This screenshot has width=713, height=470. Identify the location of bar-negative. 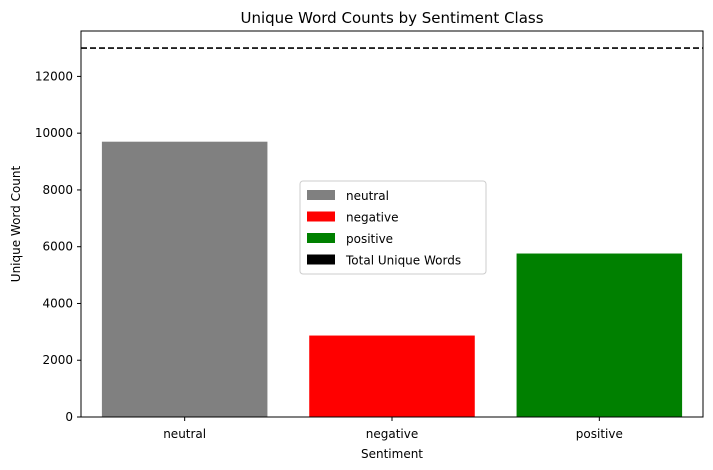
(392, 376).